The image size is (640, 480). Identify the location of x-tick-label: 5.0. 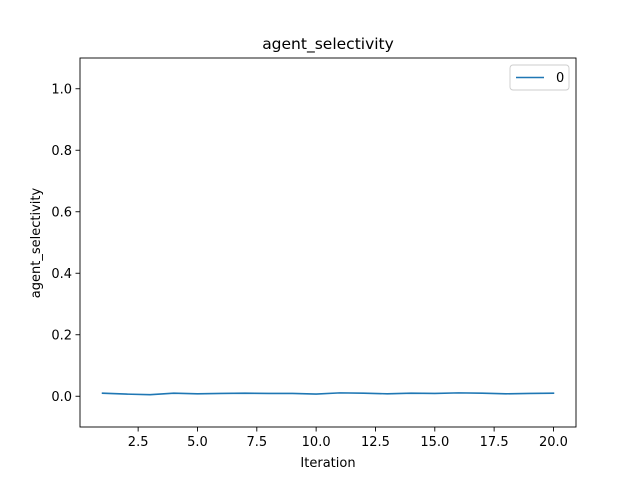
(197, 442).